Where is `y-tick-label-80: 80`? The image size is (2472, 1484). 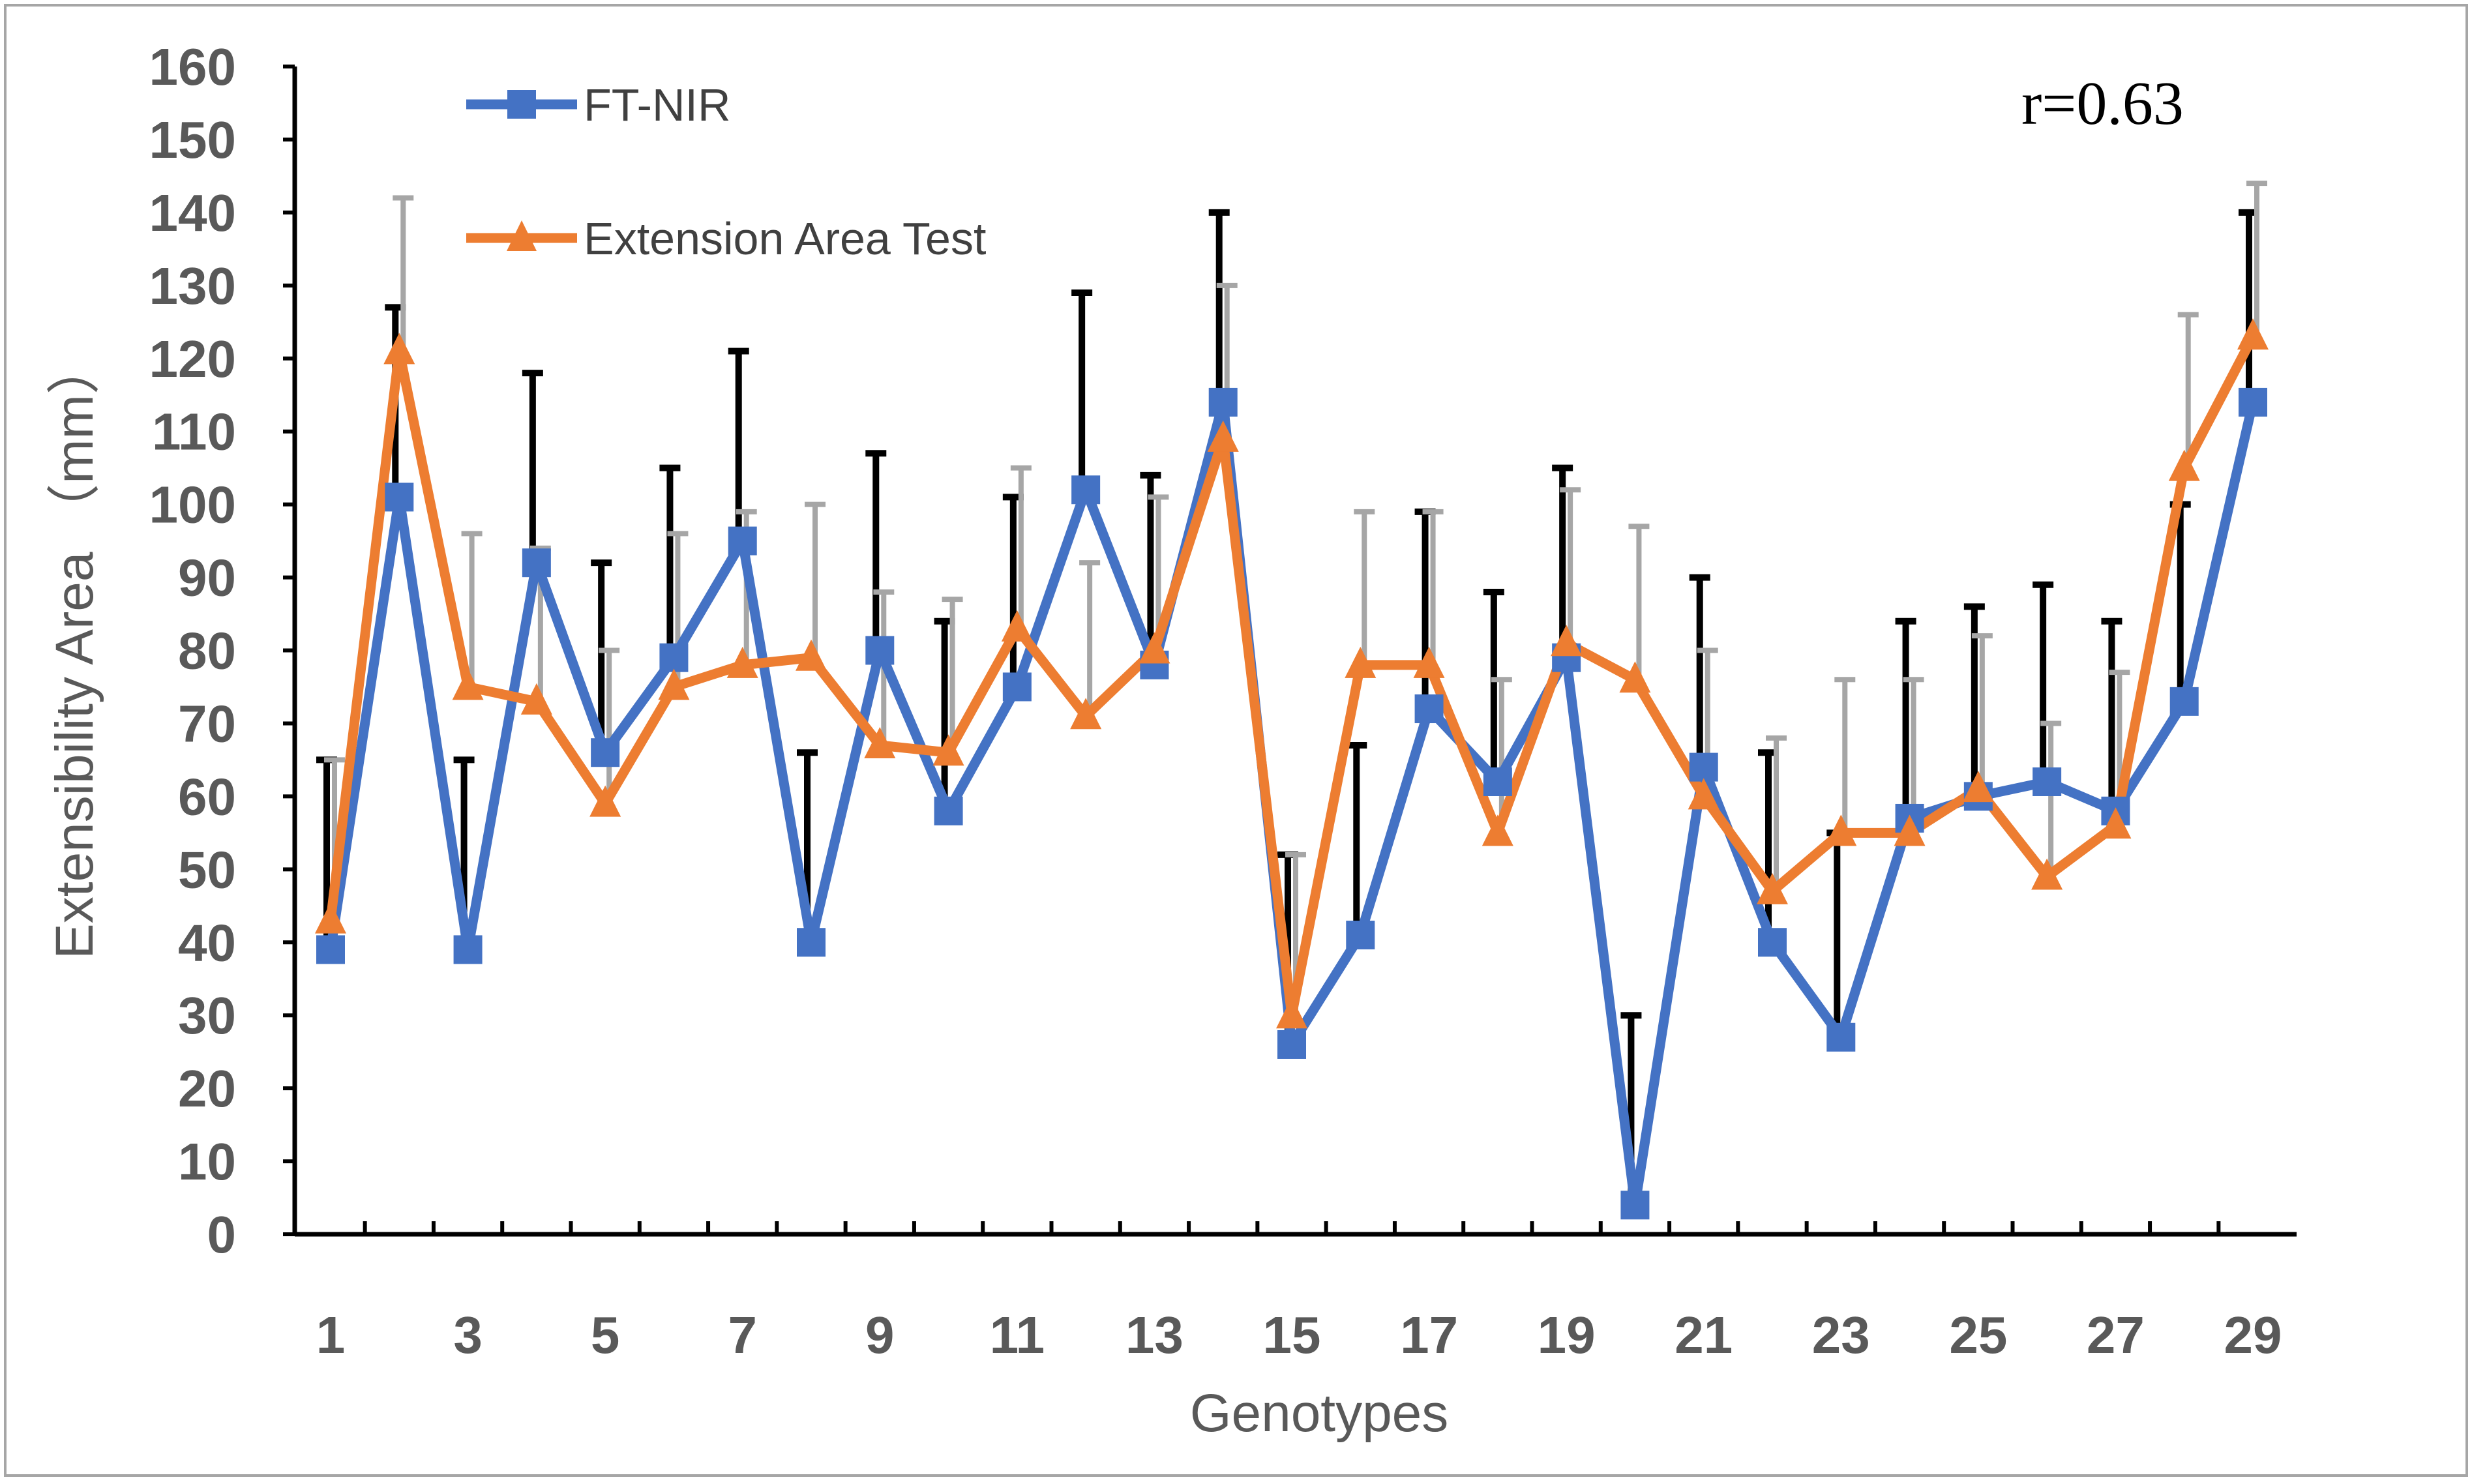 y-tick-label-80: 80 is located at coordinates (207, 651).